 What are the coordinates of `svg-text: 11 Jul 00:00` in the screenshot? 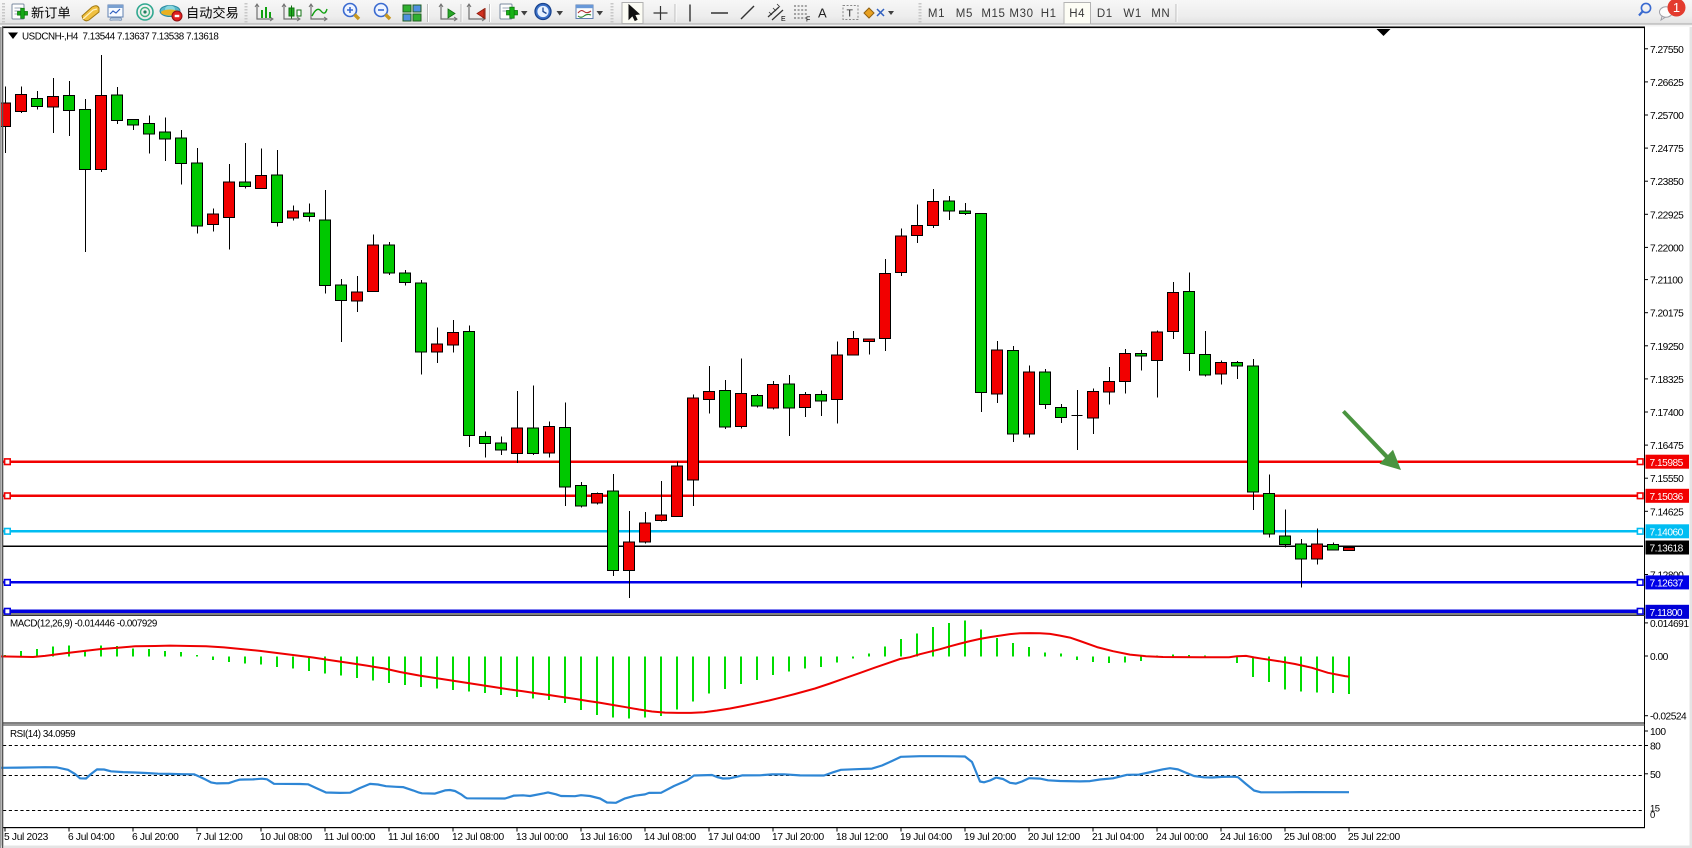 It's located at (350, 837).